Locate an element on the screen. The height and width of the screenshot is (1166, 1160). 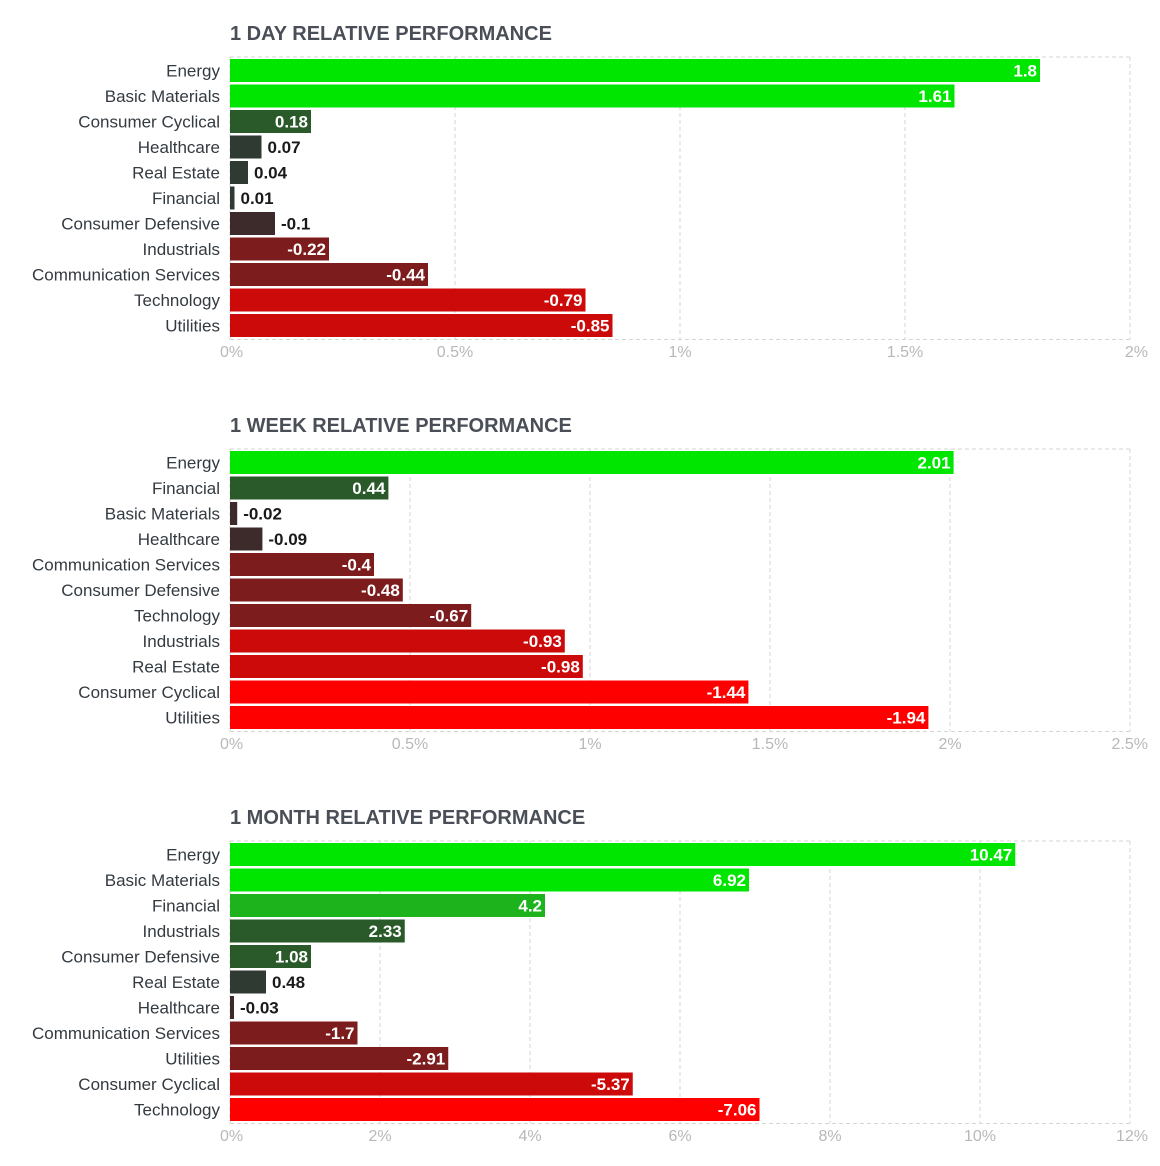
bar-row: Consumer Cyclical 0.18 is located at coordinates (194, 121).